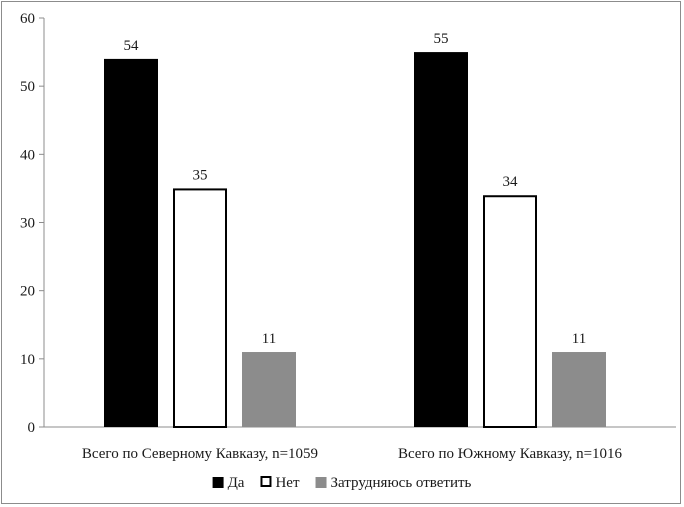 The height and width of the screenshot is (507, 684). I want to click on y-tick-label: 50, so click(27, 87).